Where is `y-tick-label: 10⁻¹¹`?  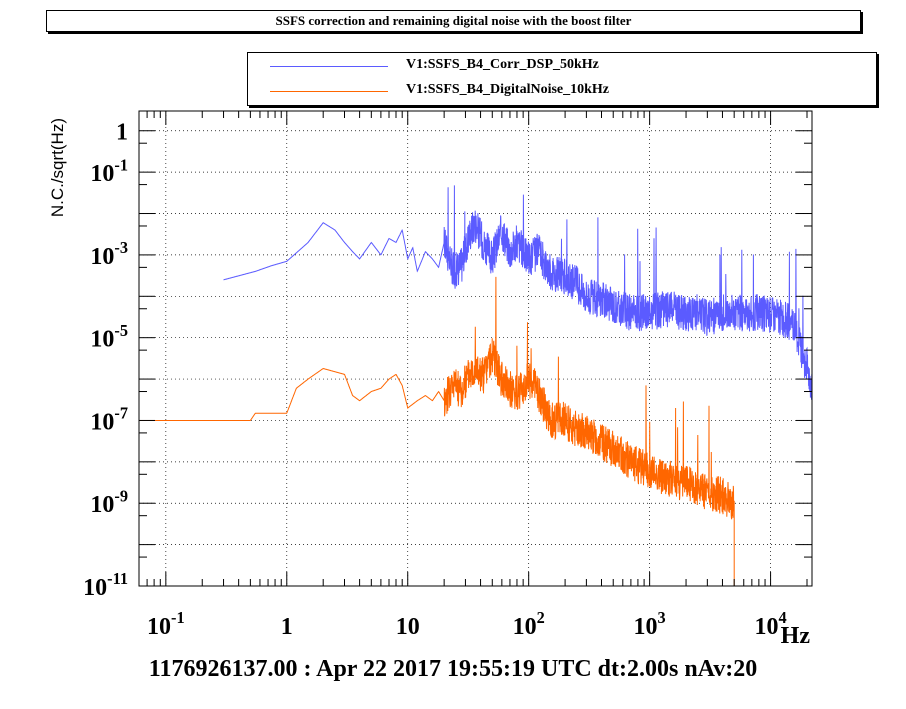 y-tick-label: 10⁻¹¹ is located at coordinates (105, 585).